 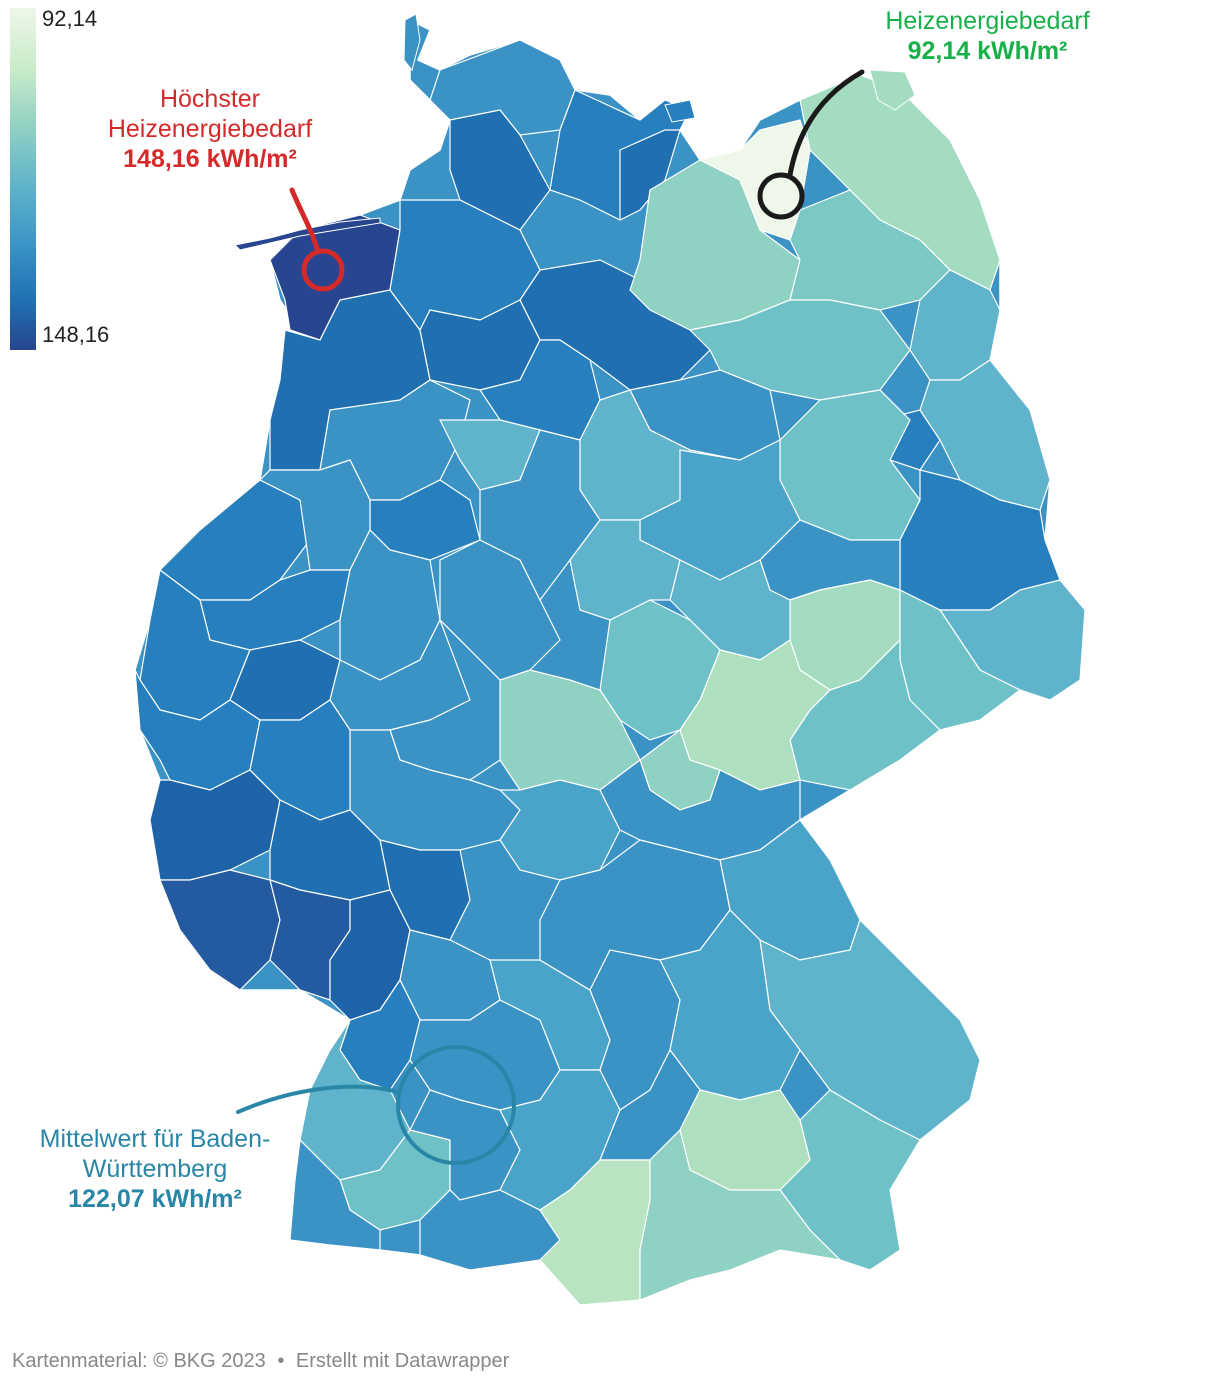 I want to click on lowest-marker-circle, so click(x=781, y=196).